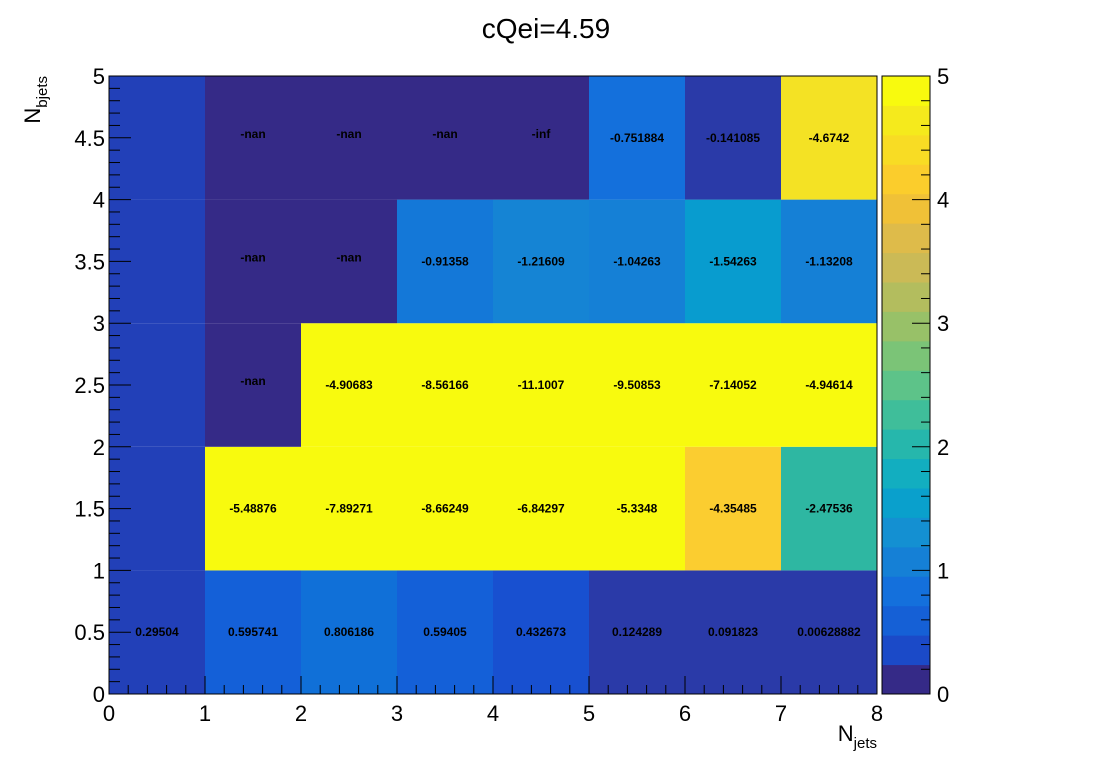 This screenshot has width=1096, height=772. I want to click on color-scale-frame, so click(906, 385).